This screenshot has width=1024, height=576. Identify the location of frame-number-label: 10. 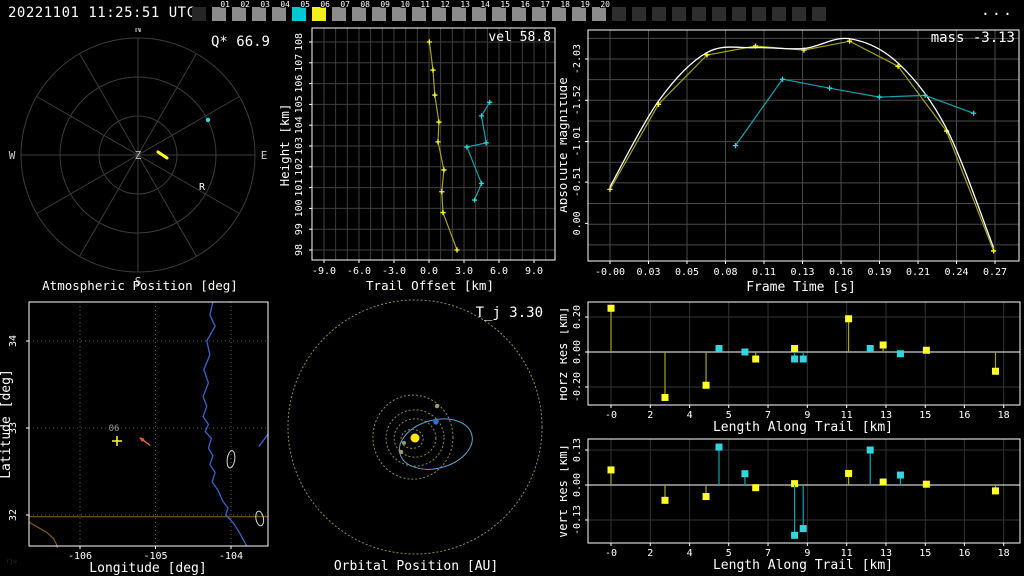
(405, 4).